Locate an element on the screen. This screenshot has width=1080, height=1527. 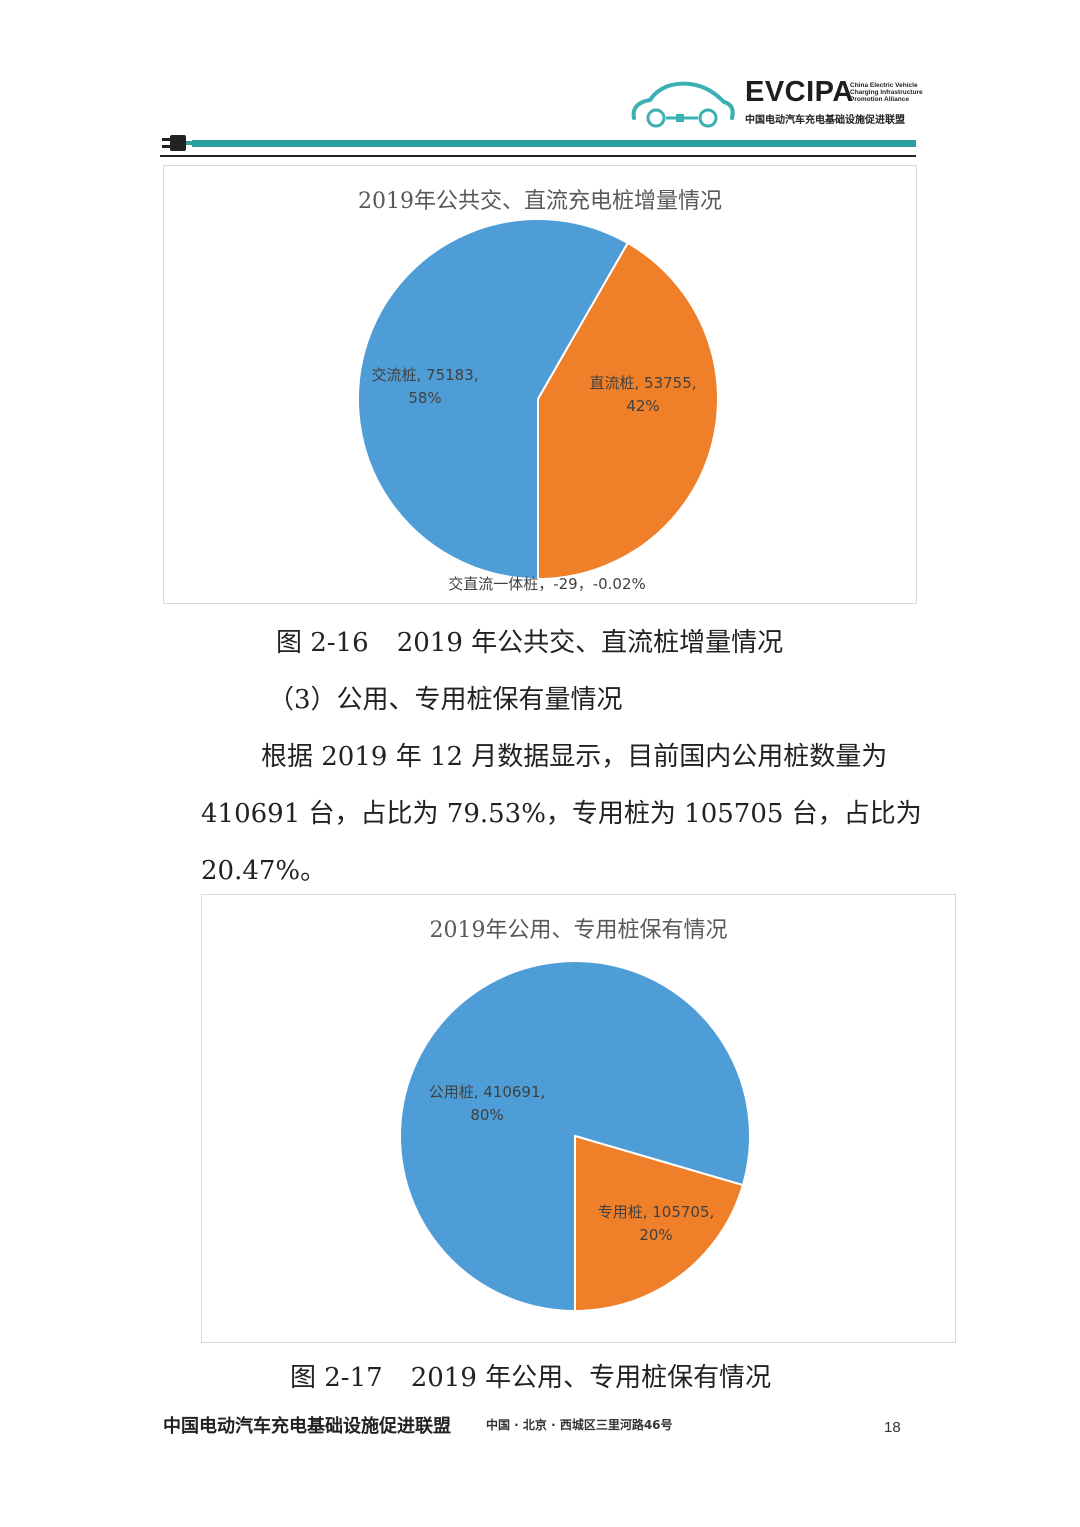
figure-caption-2-17: 图 2-17 2019 年公用、专用桩保有情况 is located at coordinates (530, 1375).